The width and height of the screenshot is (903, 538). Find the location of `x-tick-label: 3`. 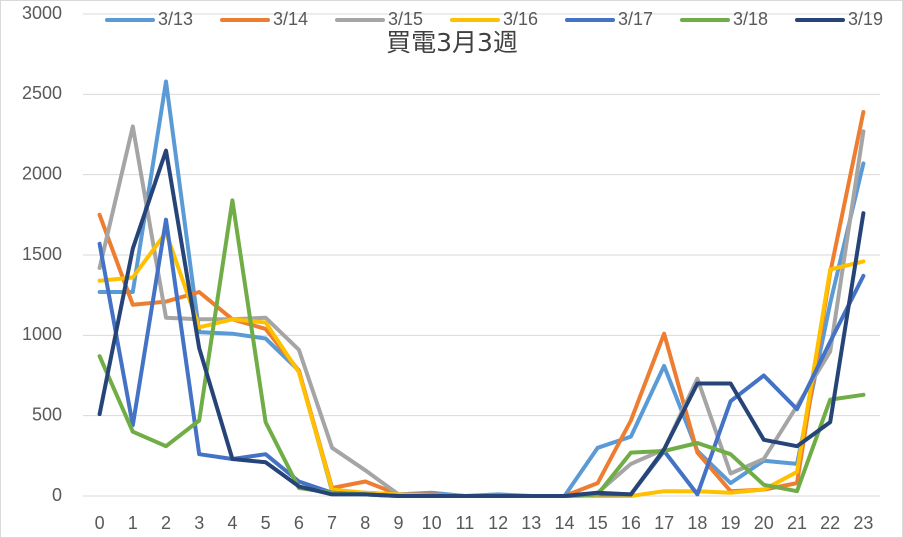

x-tick-label: 3 is located at coordinates (199, 523).